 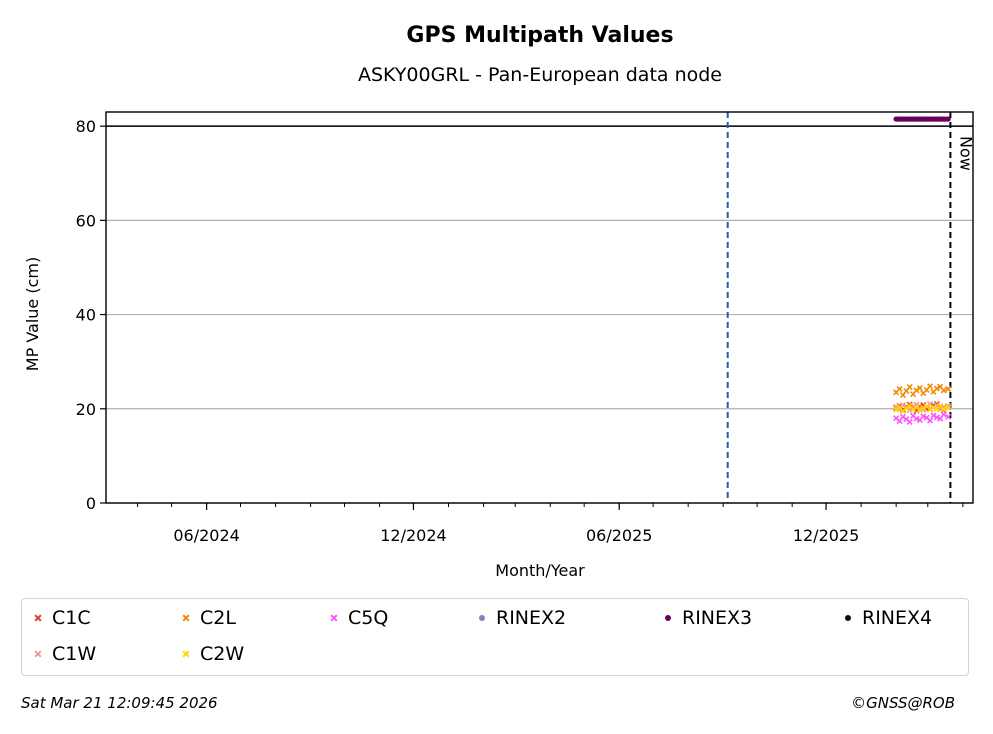 I want to click on y-tick-label-40: 40, so click(x=86, y=315).